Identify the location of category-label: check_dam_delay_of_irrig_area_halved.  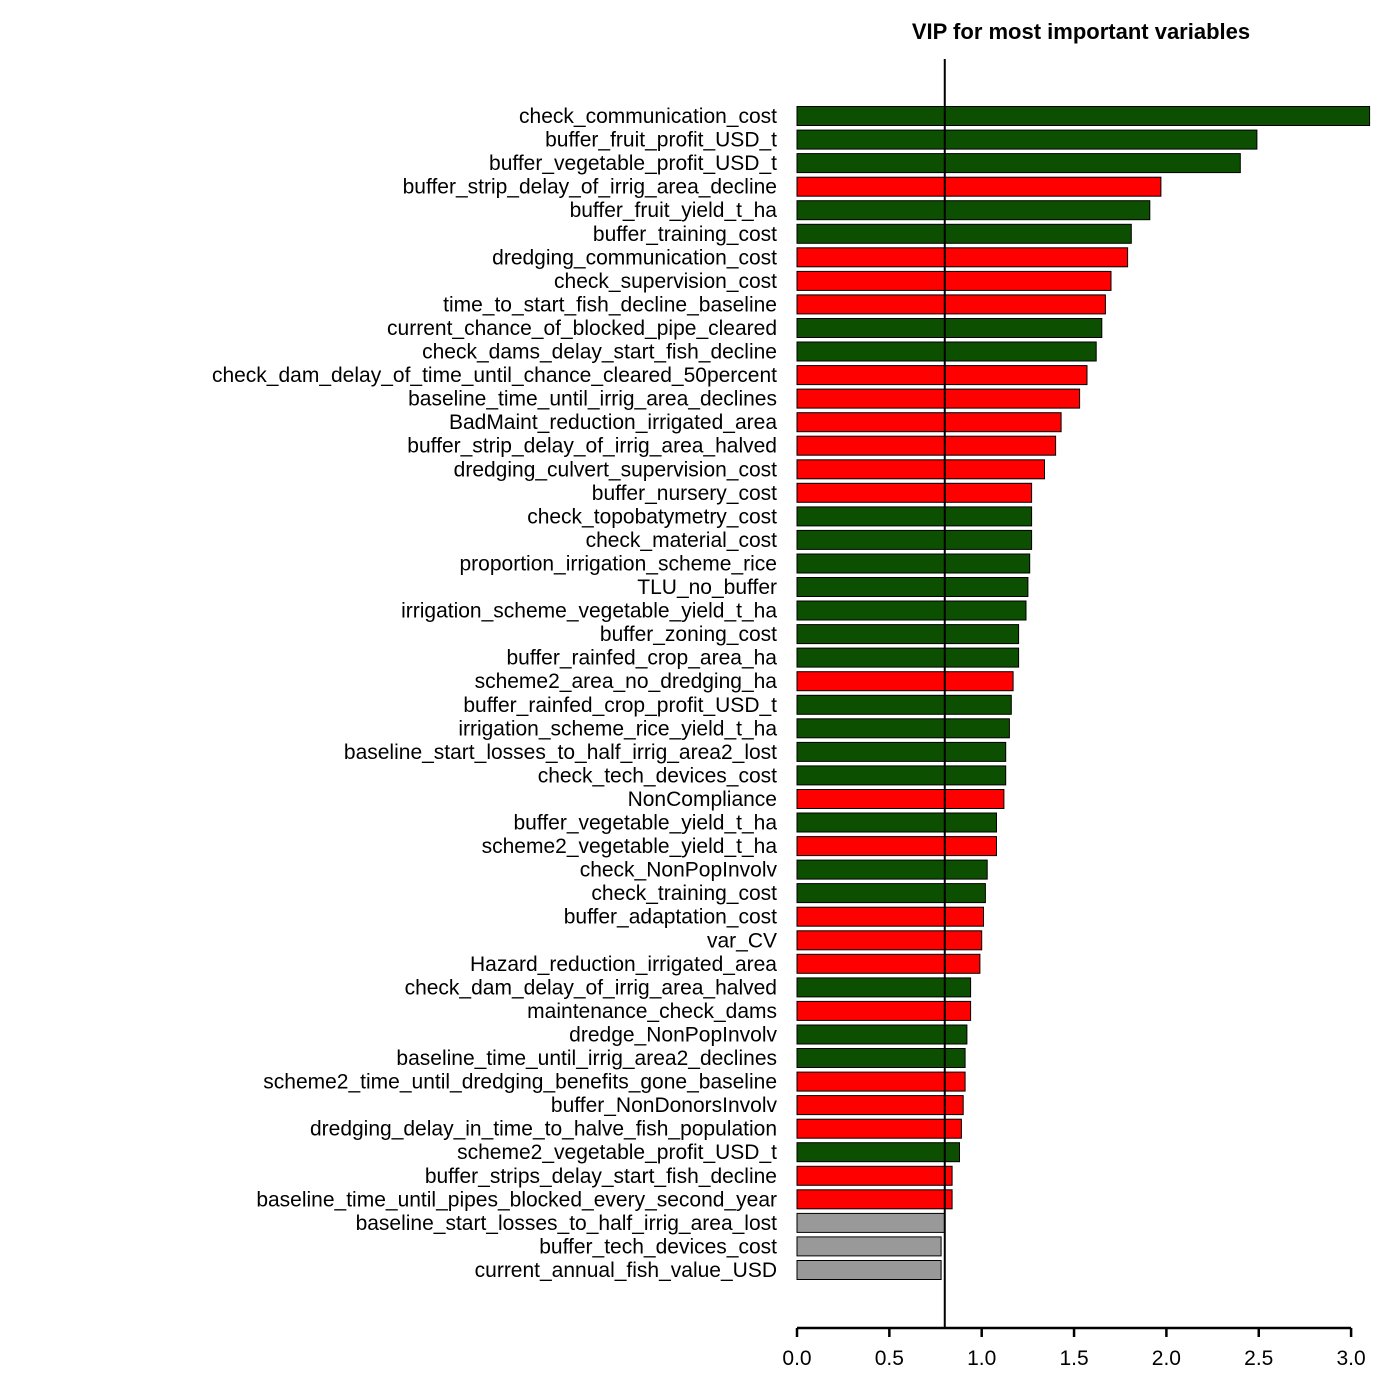
(591, 987).